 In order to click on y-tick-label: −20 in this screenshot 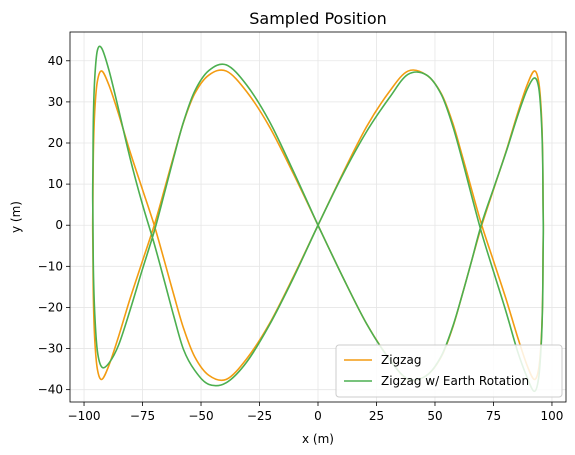, I will do `click(50, 307)`.